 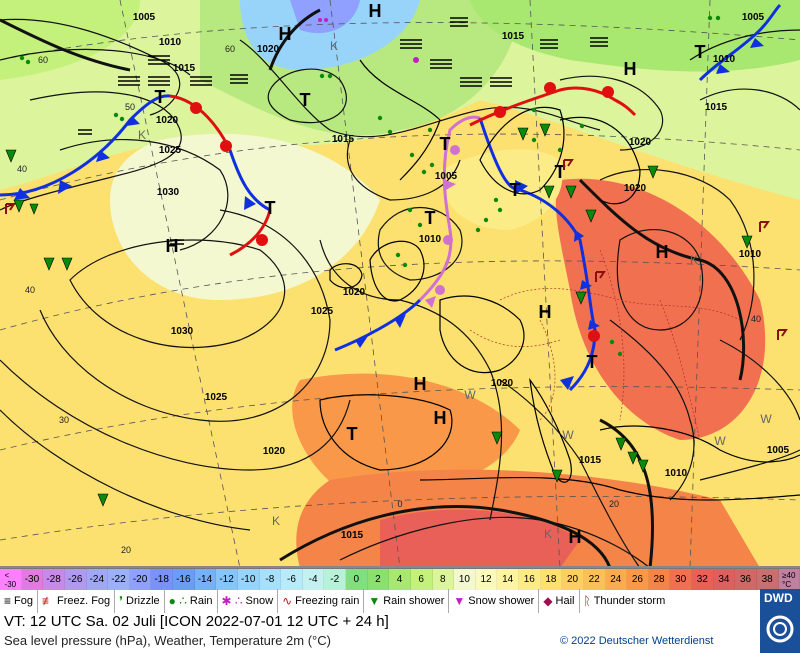 What do you see at coordinates (32, 579) in the screenshot?
I see `scale-cell: -30` at bounding box center [32, 579].